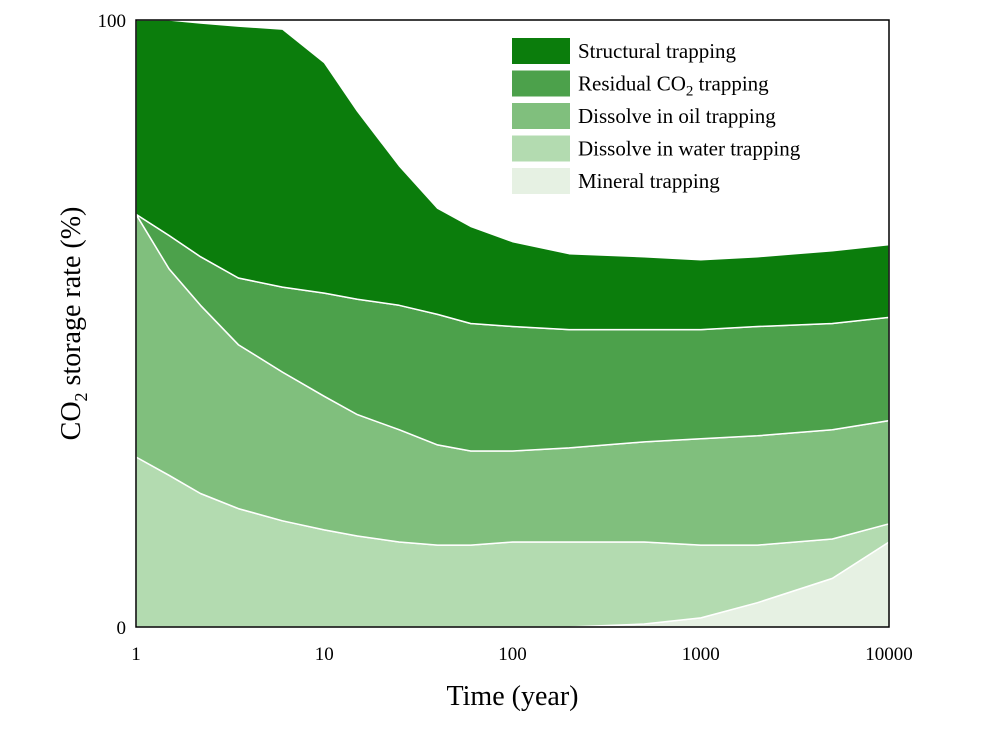  What do you see at coordinates (673, 86) in the screenshot?
I see `legend-label-residual-co2-trapping: Residual CO2 trapping` at bounding box center [673, 86].